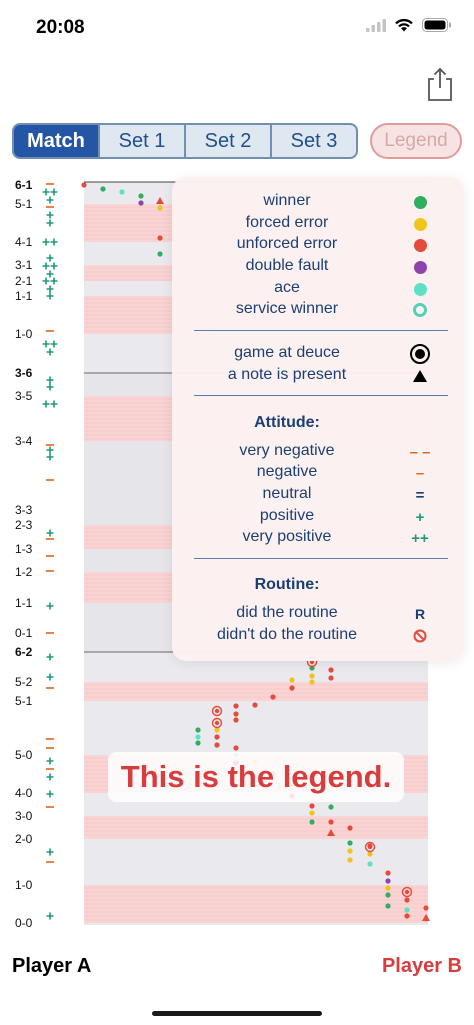 This screenshot has width=474, height=1025. I want to click on tab-set-2: Set 2, so click(227, 141).